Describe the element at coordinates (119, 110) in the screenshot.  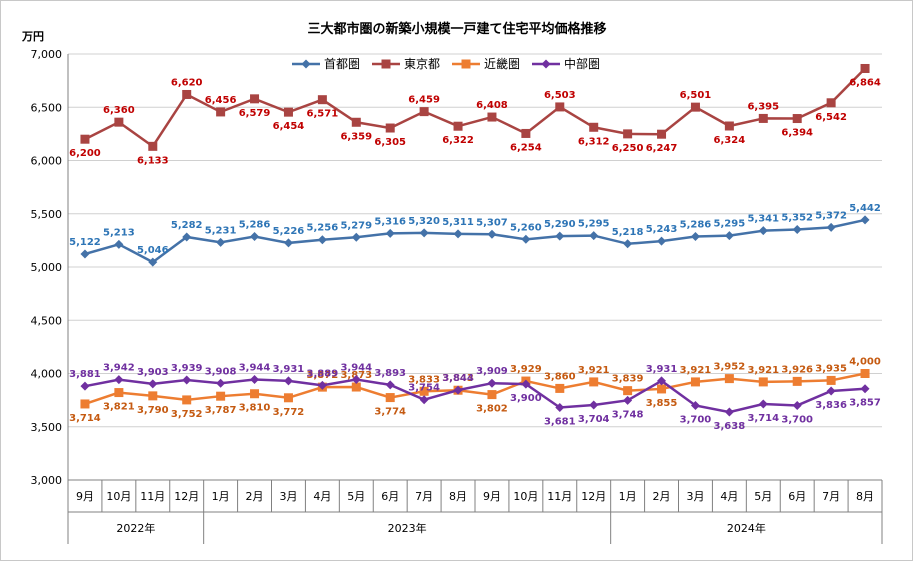
I see `data-label: 6,360` at that location.